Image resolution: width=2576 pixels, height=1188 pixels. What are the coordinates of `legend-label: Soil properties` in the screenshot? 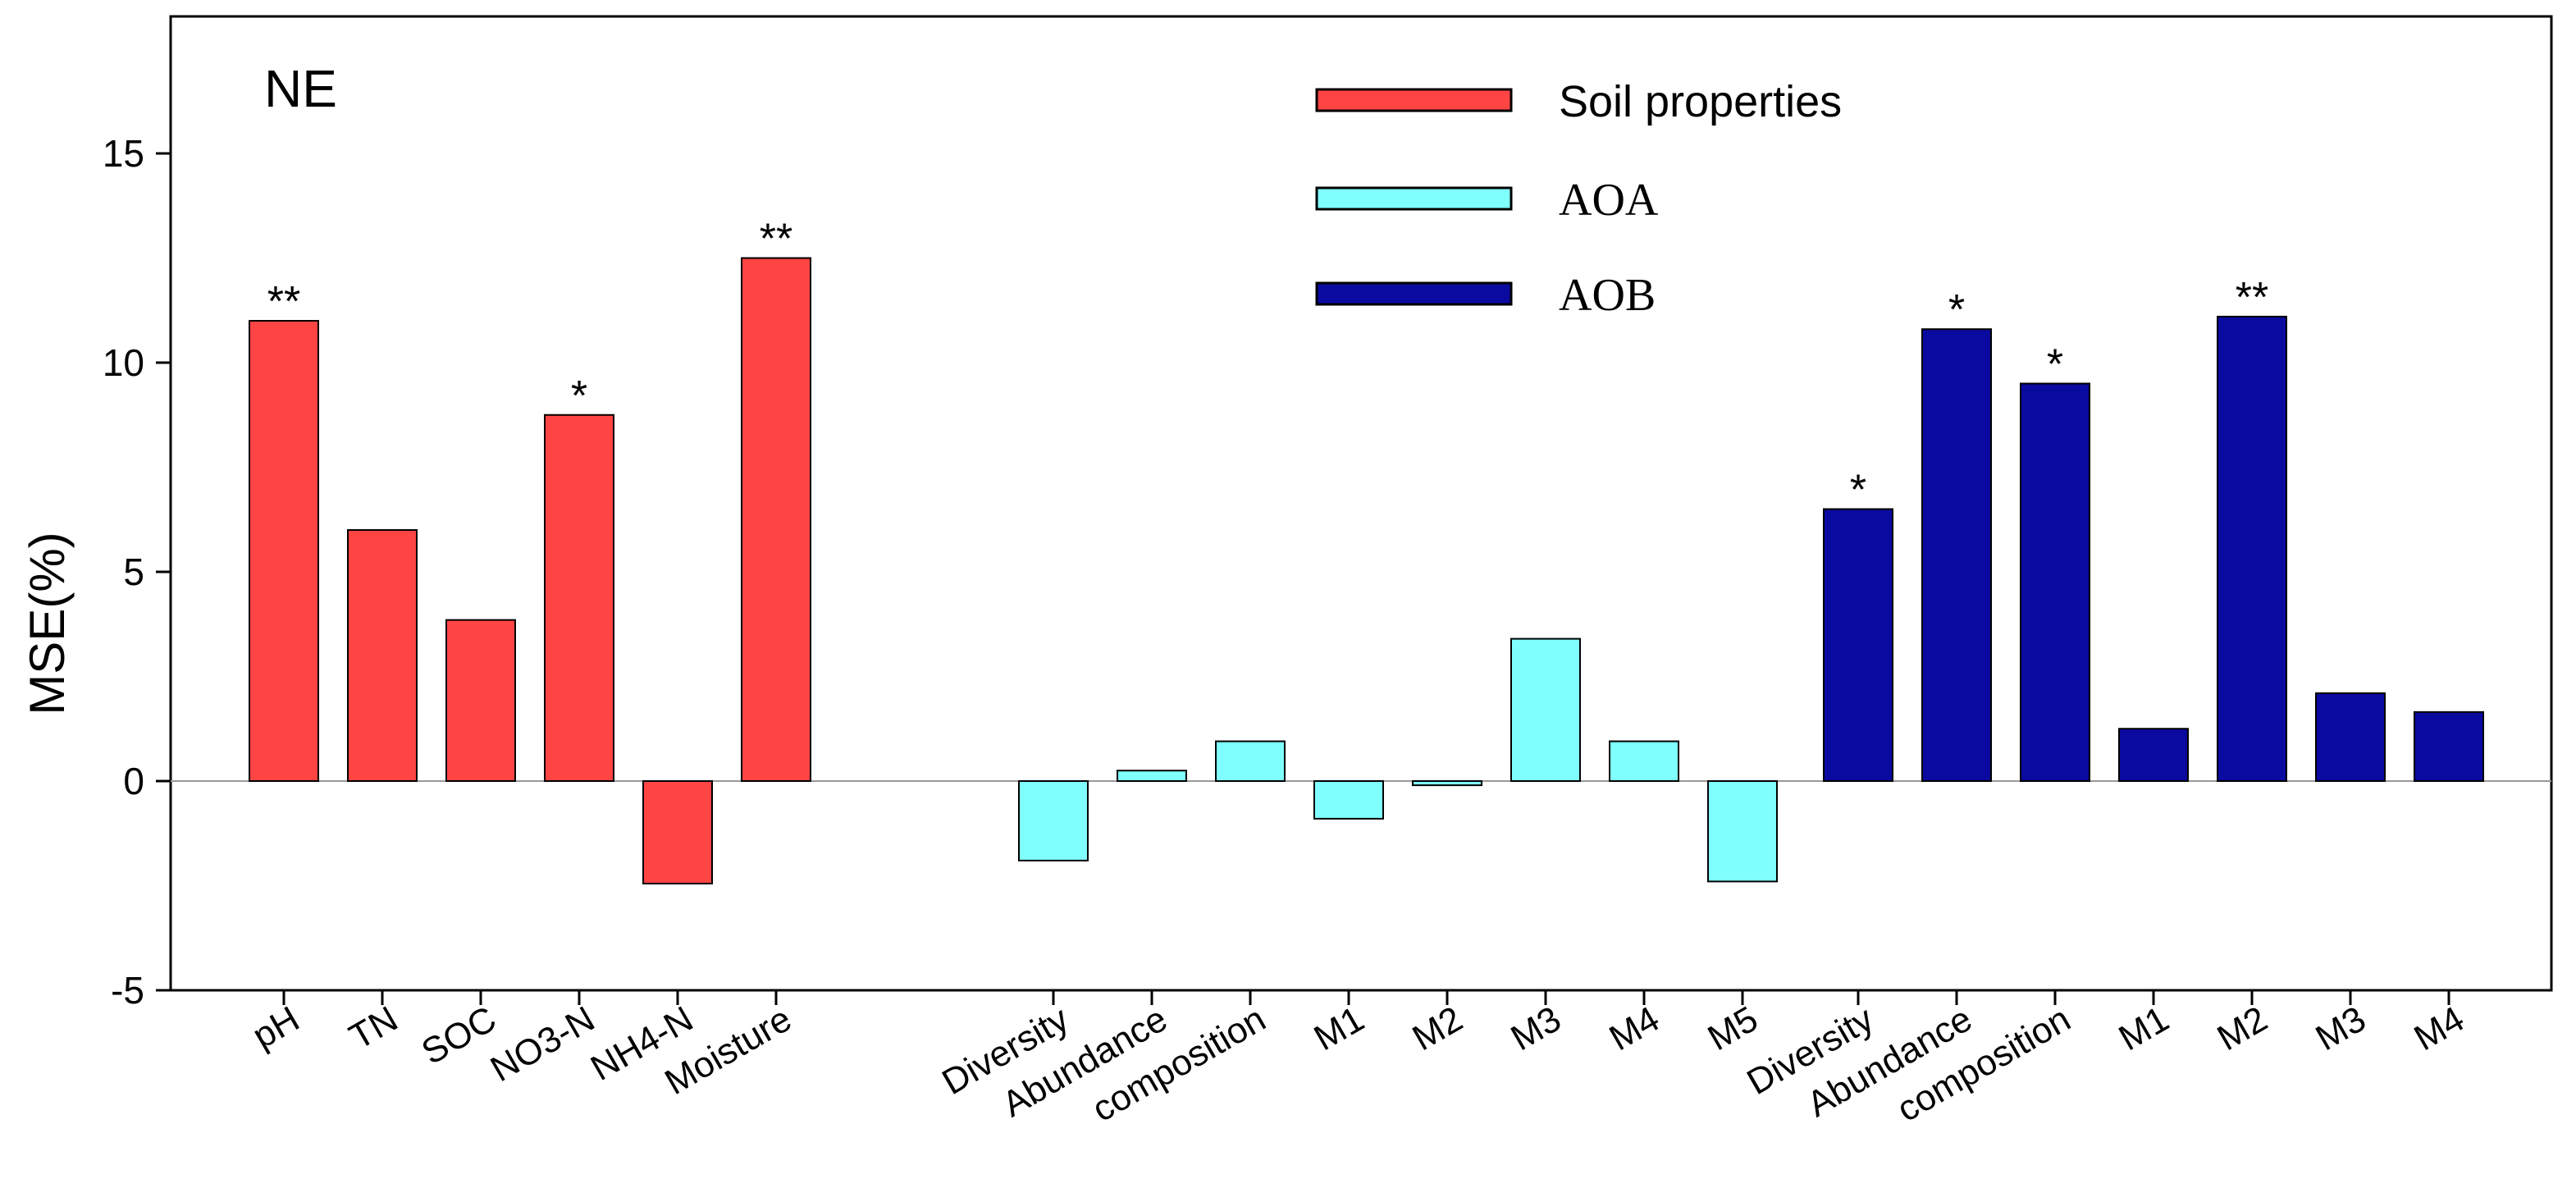 It's located at (1701, 101).